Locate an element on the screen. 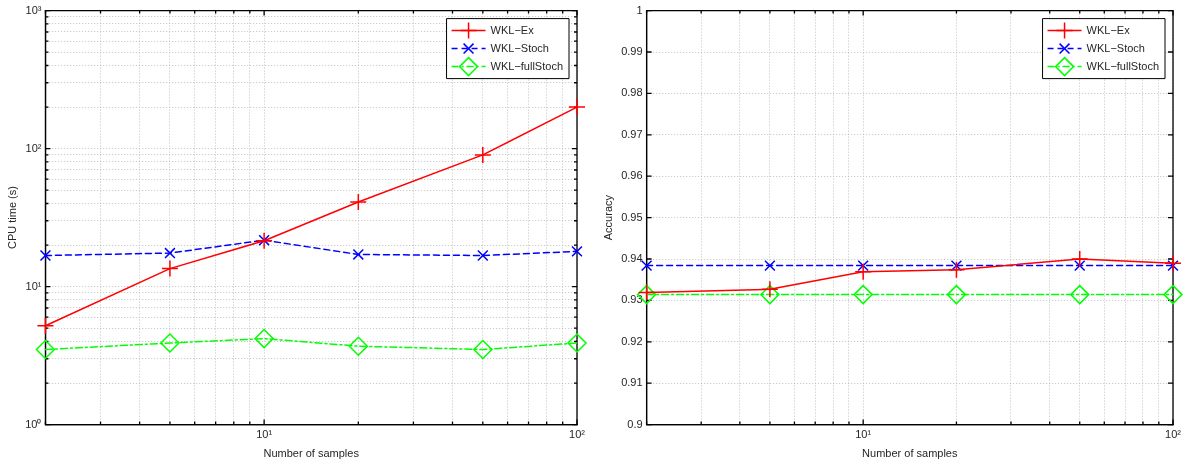 The width and height of the screenshot is (1191, 463). y-tick-label: 10¹ is located at coordinates (33, 285).